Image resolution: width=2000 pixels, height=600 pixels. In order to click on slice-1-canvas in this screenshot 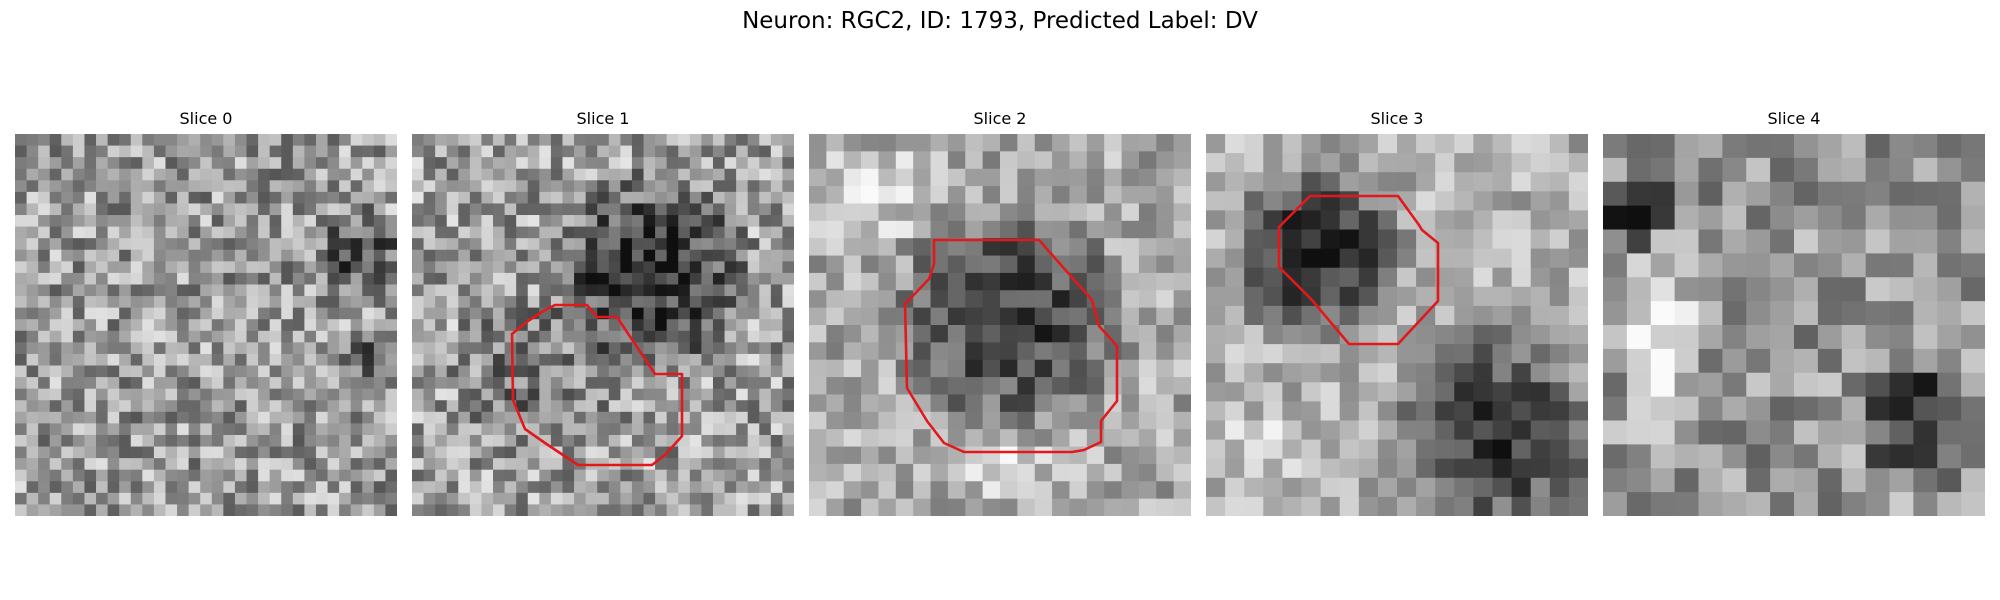, I will do `click(603, 325)`.